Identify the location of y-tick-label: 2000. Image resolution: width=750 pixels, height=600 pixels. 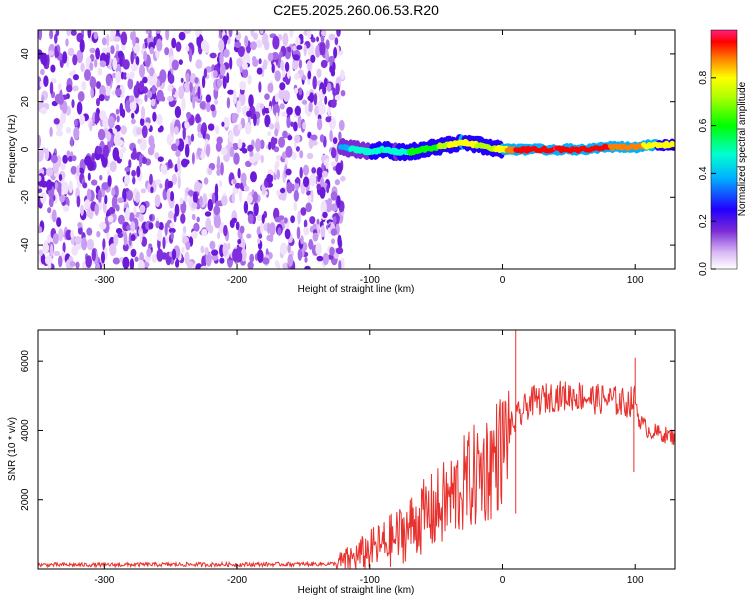
(25, 499).